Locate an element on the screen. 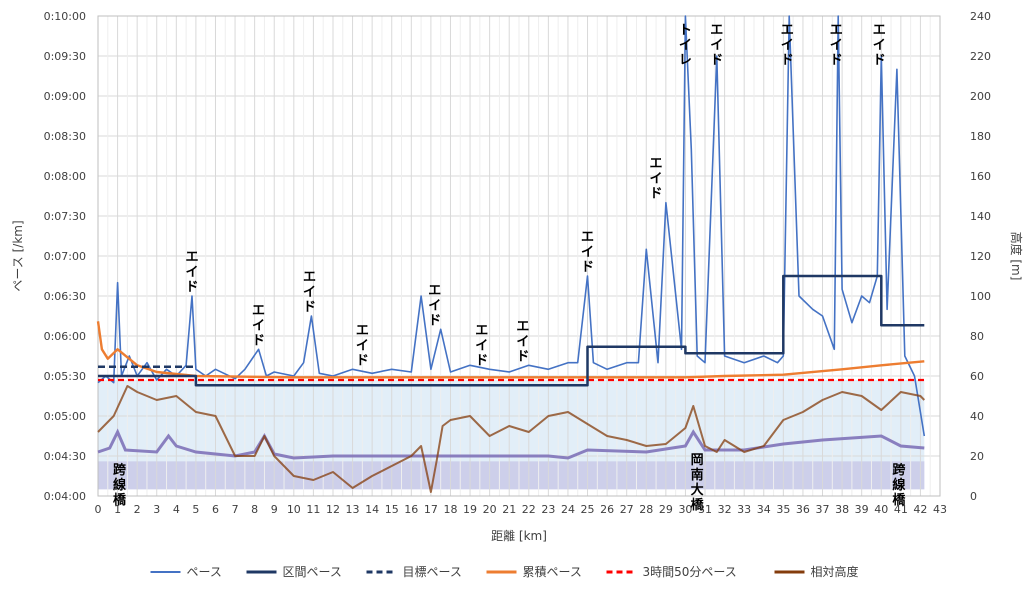  legend-label: 3時間50分ペース is located at coordinates (690, 572).